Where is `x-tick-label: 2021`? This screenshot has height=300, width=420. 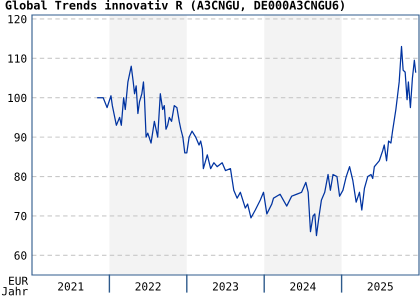 x-tick-label: 2021 is located at coordinates (71, 286).